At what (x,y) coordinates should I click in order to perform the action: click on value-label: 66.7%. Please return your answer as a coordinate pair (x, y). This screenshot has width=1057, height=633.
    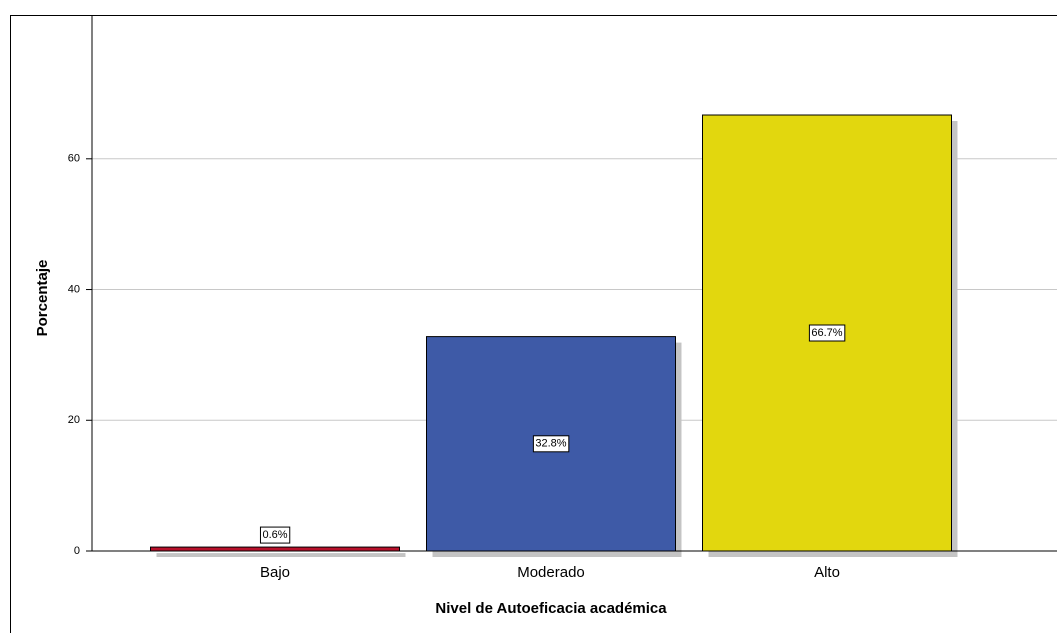
    Looking at the image, I should click on (827, 333).